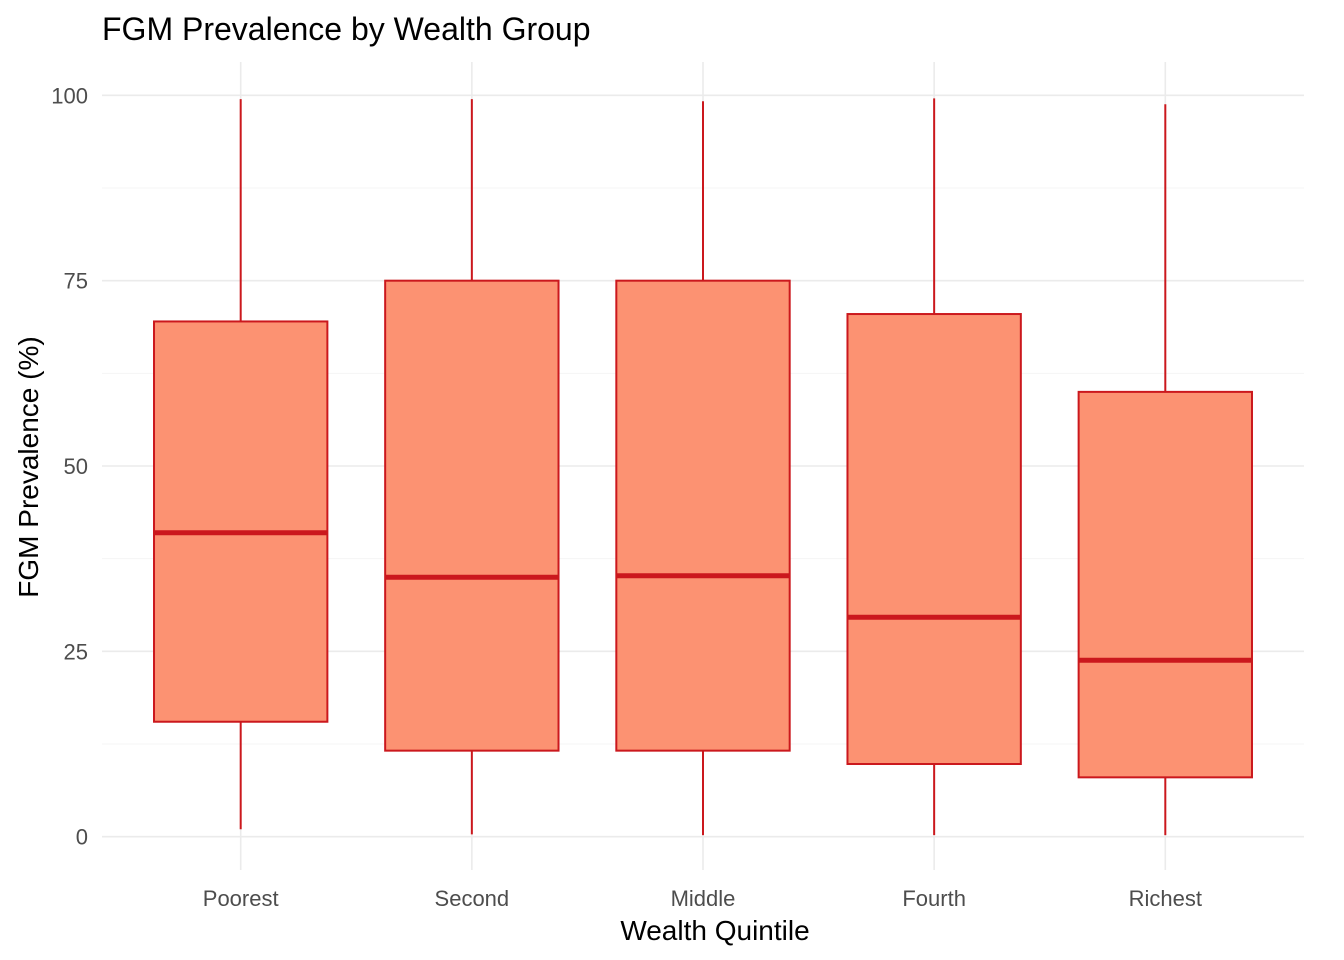  What do you see at coordinates (472, 898) in the screenshot?
I see `x-tick-label: Second` at bounding box center [472, 898].